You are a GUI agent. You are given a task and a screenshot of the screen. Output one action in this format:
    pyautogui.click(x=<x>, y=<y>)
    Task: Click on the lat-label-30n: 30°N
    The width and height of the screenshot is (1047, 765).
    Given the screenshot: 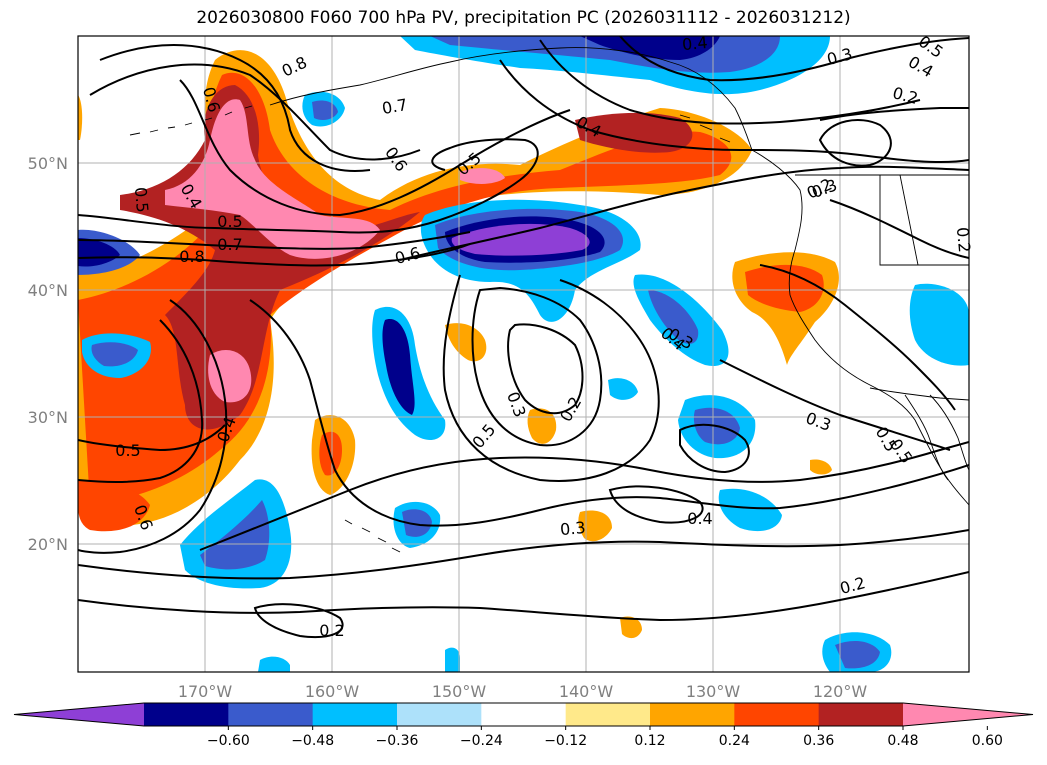 What is the action you would take?
    pyautogui.click(x=48, y=417)
    